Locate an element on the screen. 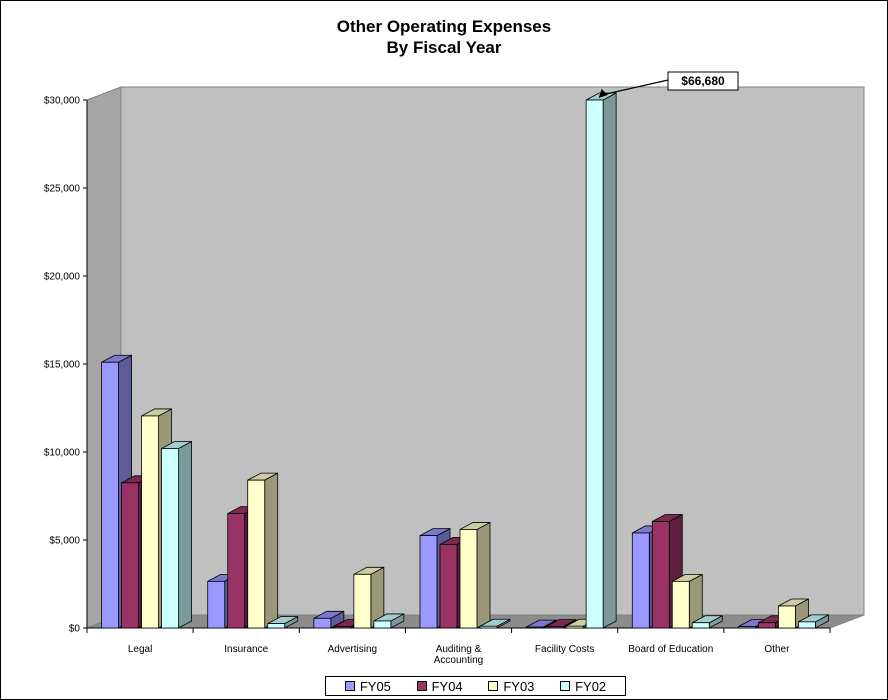 The height and width of the screenshot is (700, 888). chart-title: Other Operating Expenses By Fiscal Year is located at coordinates (444, 37).